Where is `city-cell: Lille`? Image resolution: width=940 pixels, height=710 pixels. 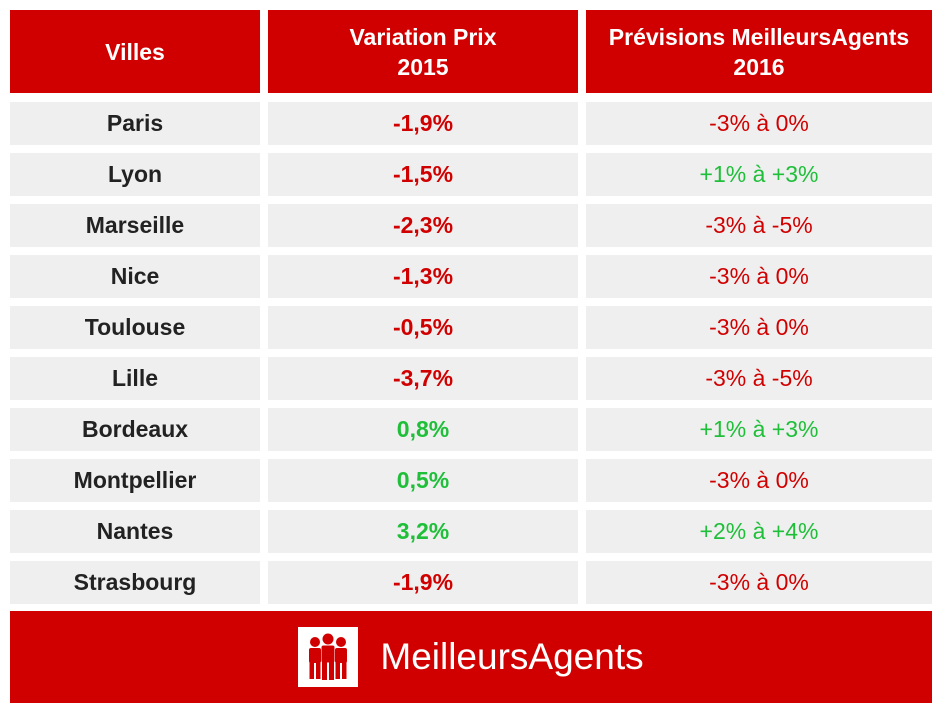 city-cell: Lille is located at coordinates (135, 378).